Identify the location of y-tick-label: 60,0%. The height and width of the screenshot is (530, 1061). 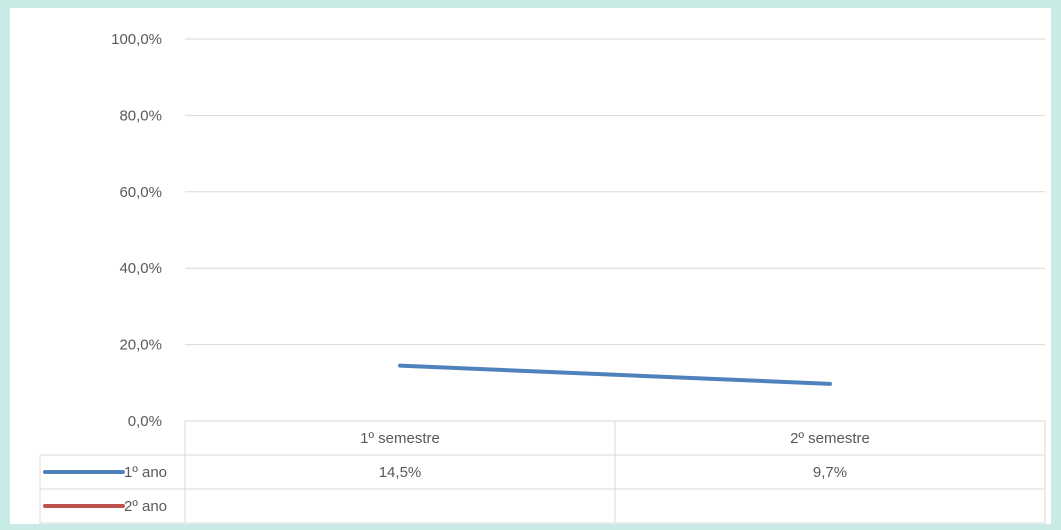
(140, 192).